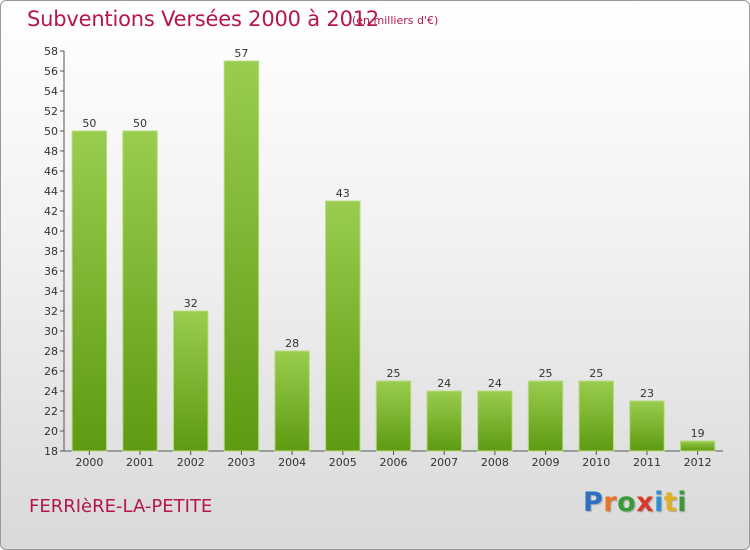 The image size is (750, 550). What do you see at coordinates (698, 462) in the screenshot?
I see `x-tick-label: 2012` at bounding box center [698, 462].